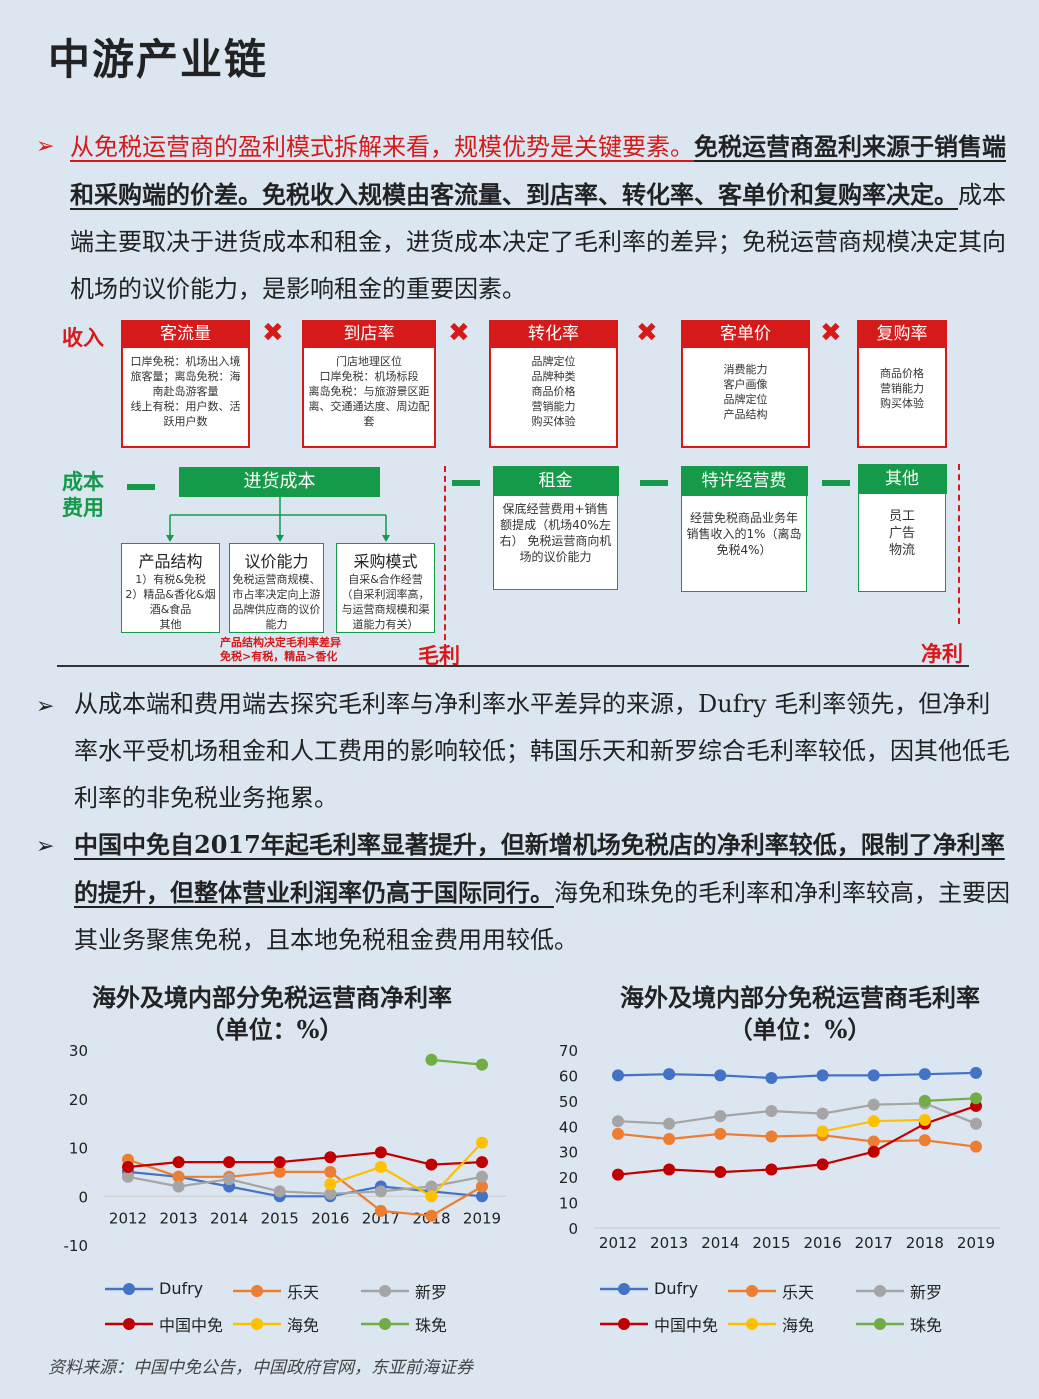 The image size is (1039, 1399). What do you see at coordinates (158, 59) in the screenshot?
I see `page-title: 中游产业链` at bounding box center [158, 59].